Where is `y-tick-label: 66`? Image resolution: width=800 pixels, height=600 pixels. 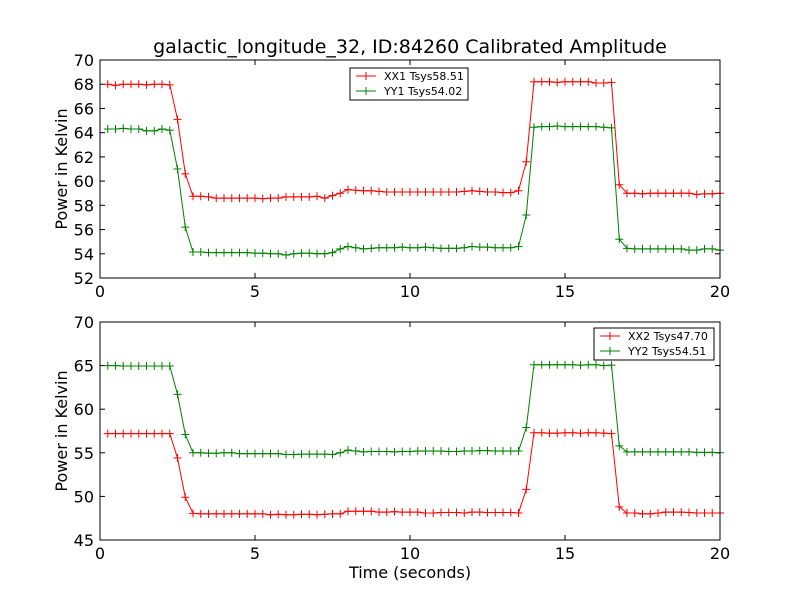 y-tick-label: 66 is located at coordinates (84, 108).